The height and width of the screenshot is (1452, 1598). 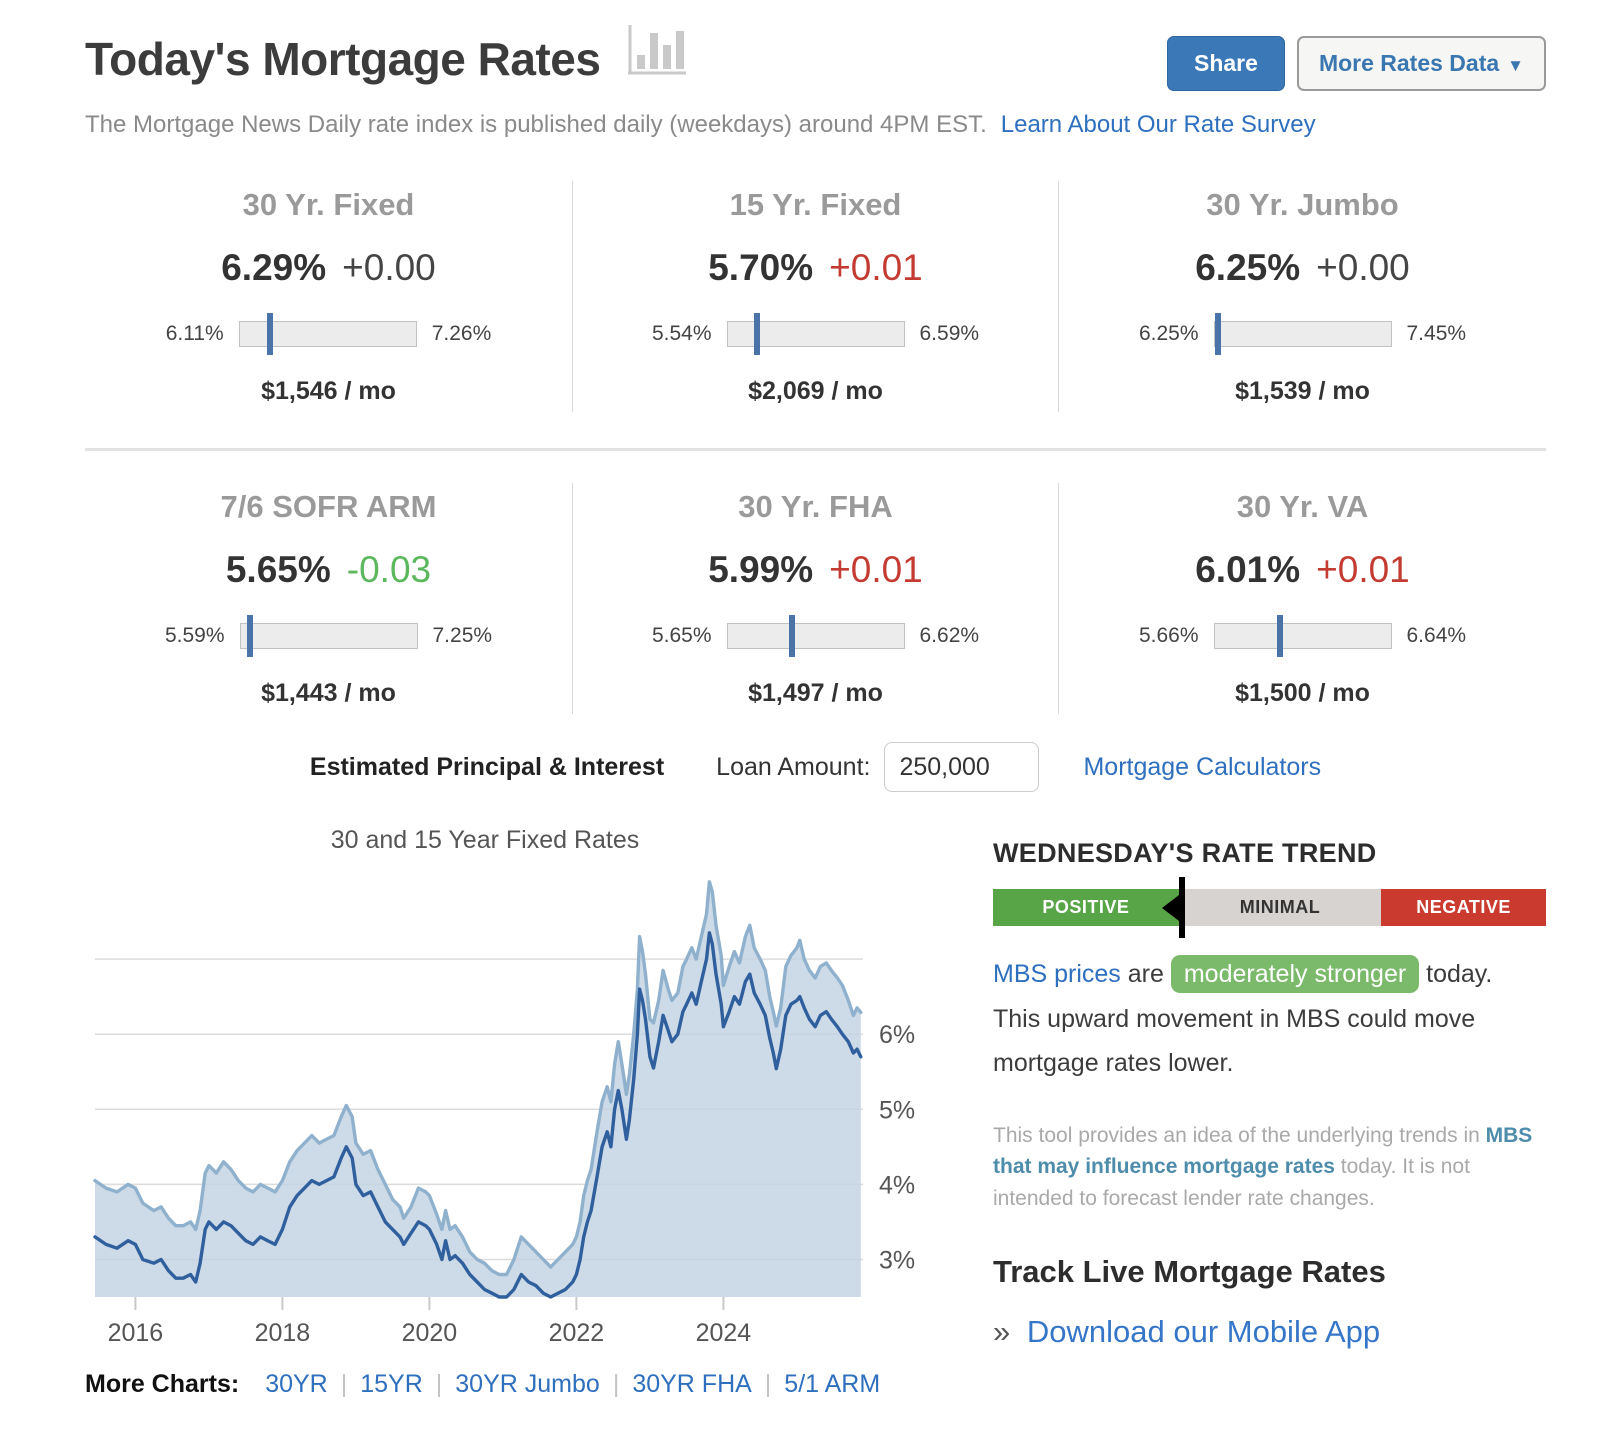 I want to click on trend-segment-negative: NEGATIVE, so click(x=1463, y=907).